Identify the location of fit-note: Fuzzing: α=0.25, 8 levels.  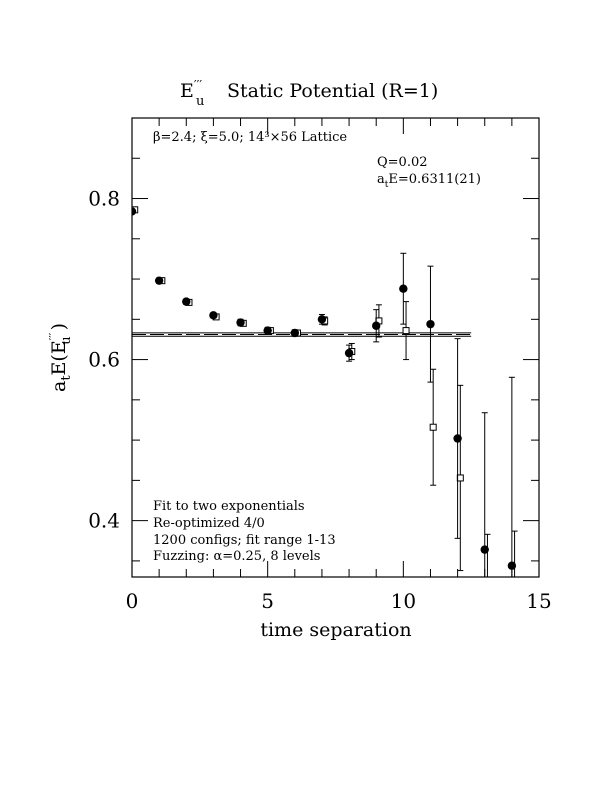
(236, 556).